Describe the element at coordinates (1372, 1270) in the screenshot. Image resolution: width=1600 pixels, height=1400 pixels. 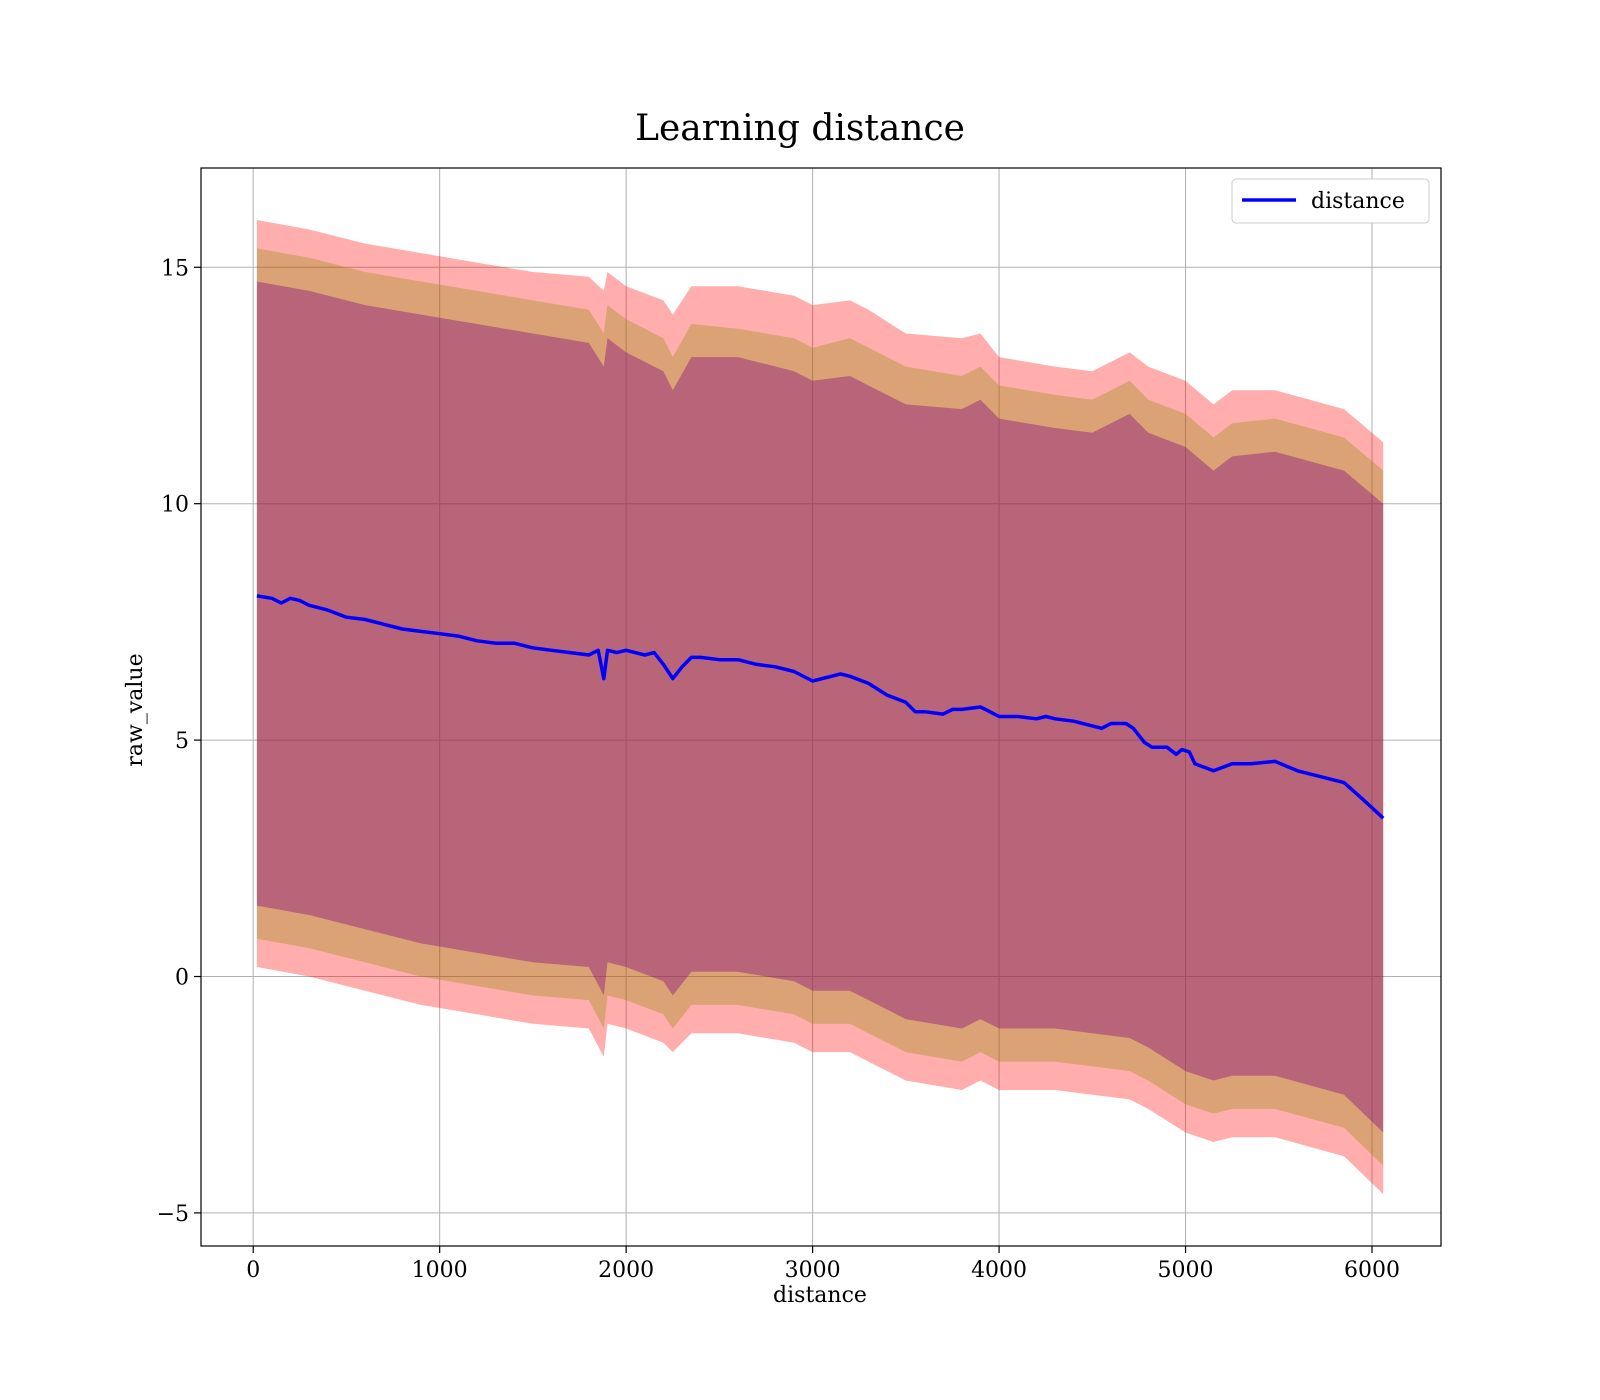
I see `x-tick-label: 6000` at that location.